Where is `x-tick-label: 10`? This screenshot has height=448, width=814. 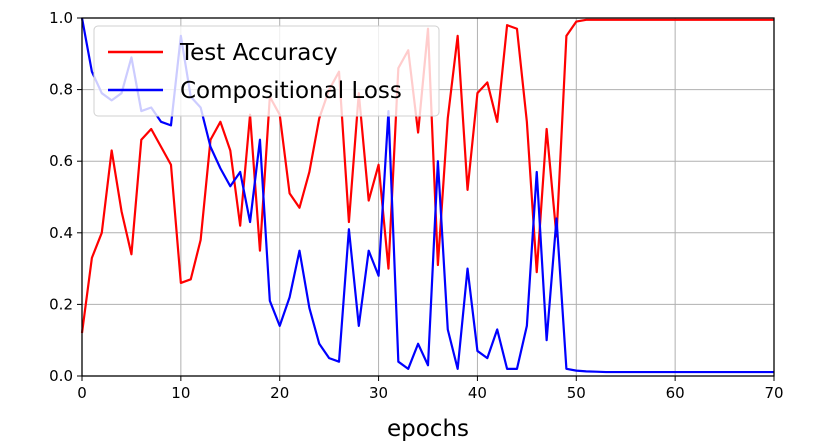
x-tick-label: 10 is located at coordinates (180, 393).